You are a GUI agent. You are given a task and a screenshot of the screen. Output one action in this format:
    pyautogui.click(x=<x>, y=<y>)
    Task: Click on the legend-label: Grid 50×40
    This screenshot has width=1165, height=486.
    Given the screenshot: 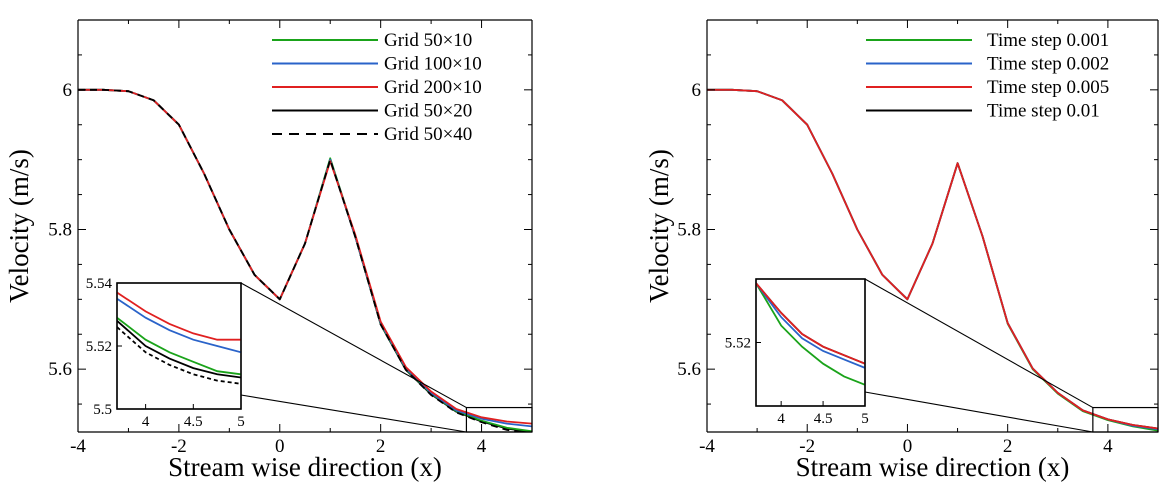 What is the action you would take?
    pyautogui.click(x=428, y=134)
    